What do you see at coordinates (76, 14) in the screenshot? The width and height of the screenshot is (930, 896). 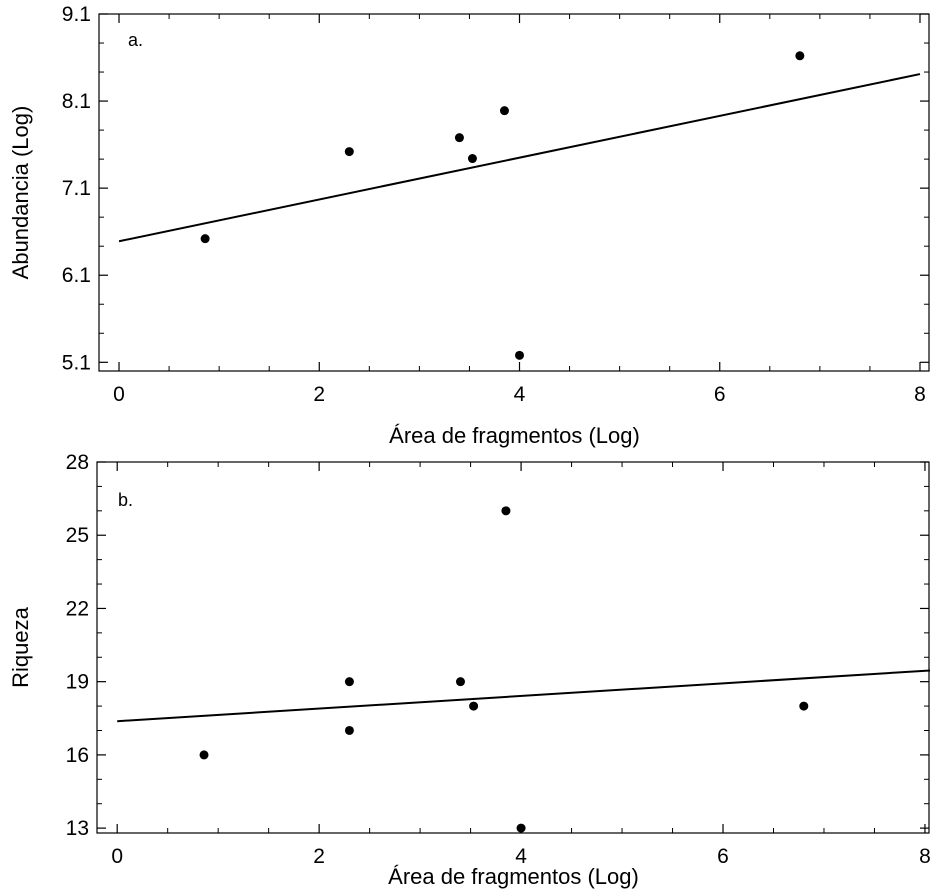 I see `y-tick-label: 9.1` at bounding box center [76, 14].